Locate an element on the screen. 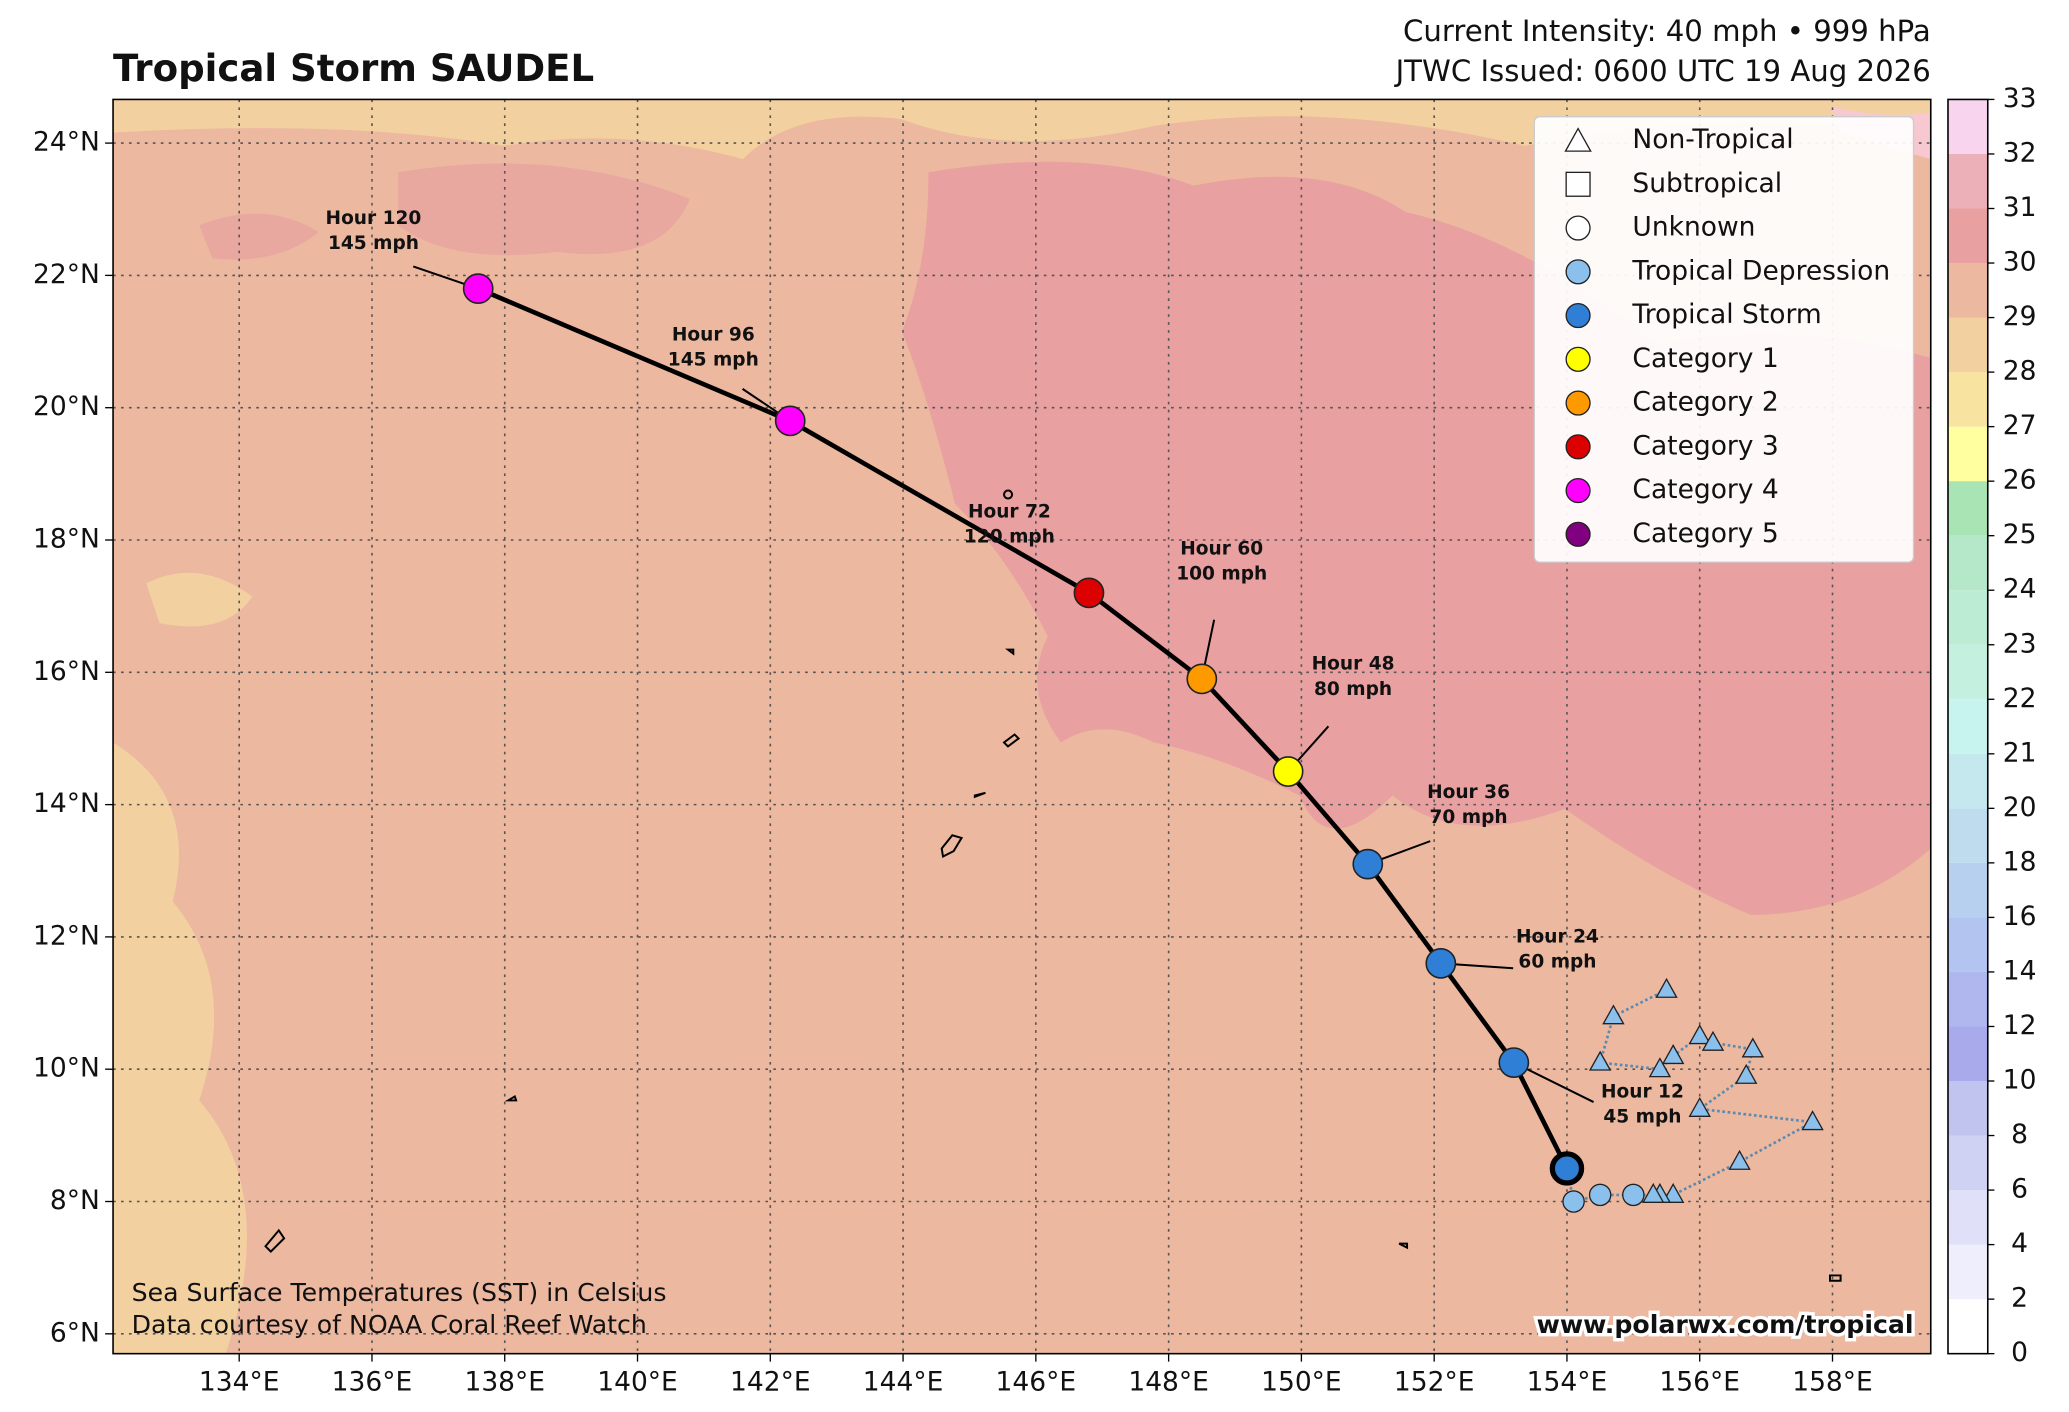  colorbar-tick-label: 22 is located at coordinates (2020, 698).